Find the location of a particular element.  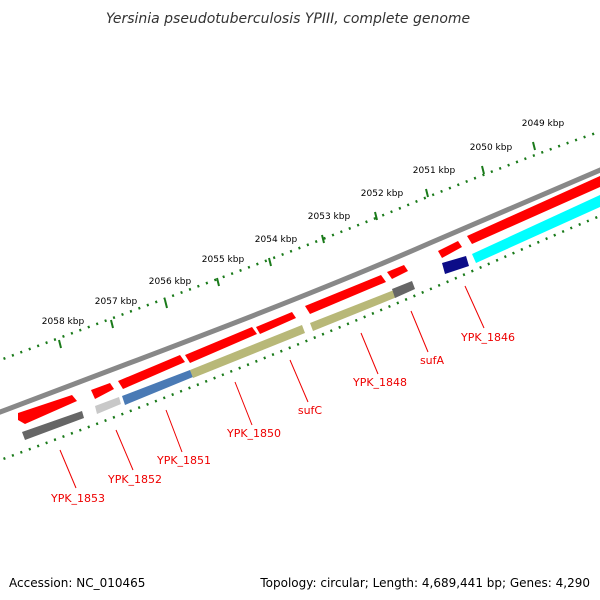

cds-lightgrey-ypk1852 is located at coordinates (108, 405).